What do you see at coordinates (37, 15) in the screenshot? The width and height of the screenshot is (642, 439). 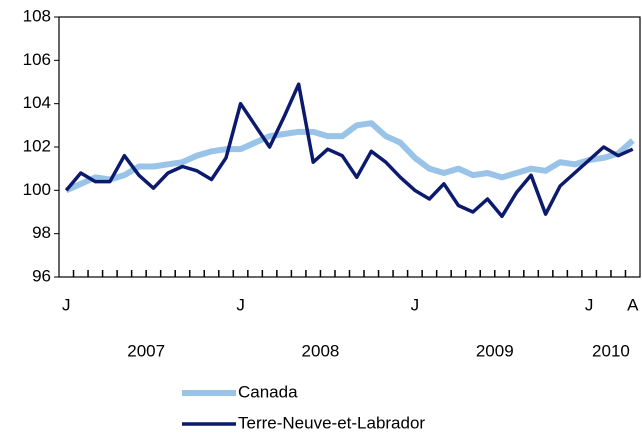 I see `y-tick-label: 108` at bounding box center [37, 15].